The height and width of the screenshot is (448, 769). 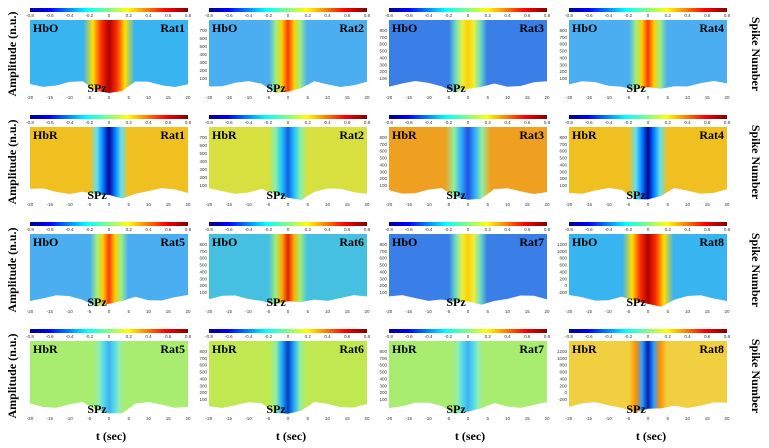 I want to click on panel-rat-label: Rat8, so click(x=711, y=349).